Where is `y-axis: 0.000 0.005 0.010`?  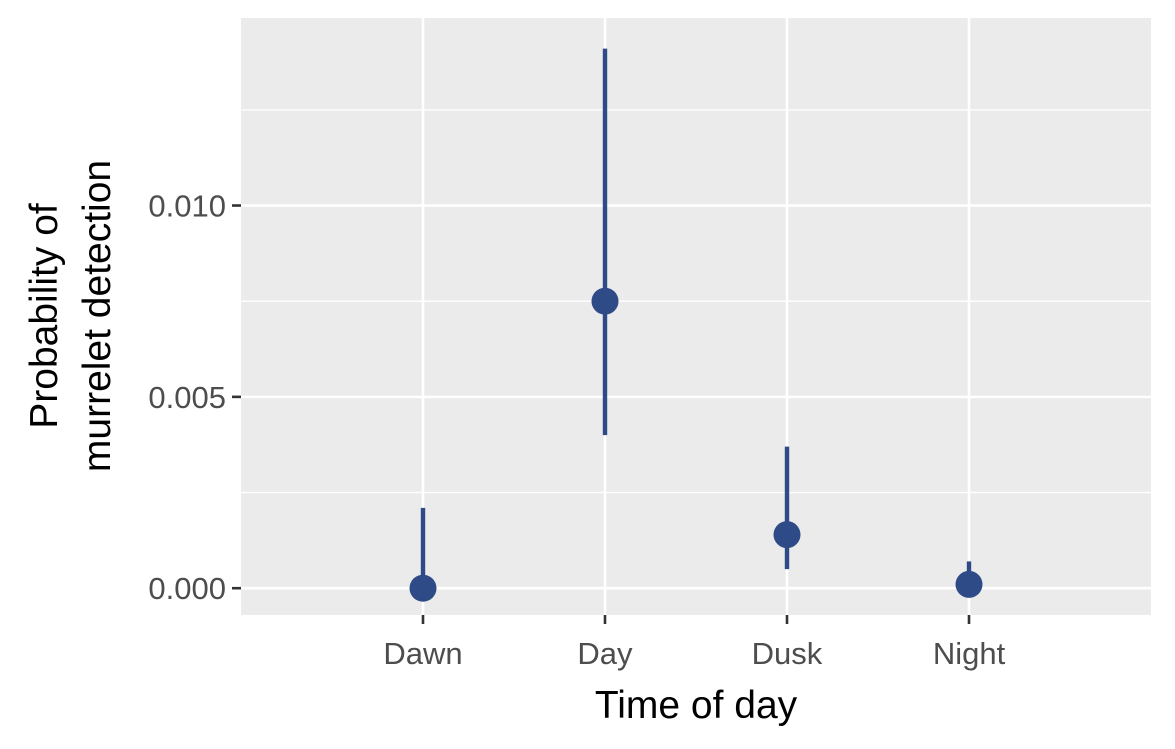 y-axis: 0.000 0.005 0.010 is located at coordinates (194, 397).